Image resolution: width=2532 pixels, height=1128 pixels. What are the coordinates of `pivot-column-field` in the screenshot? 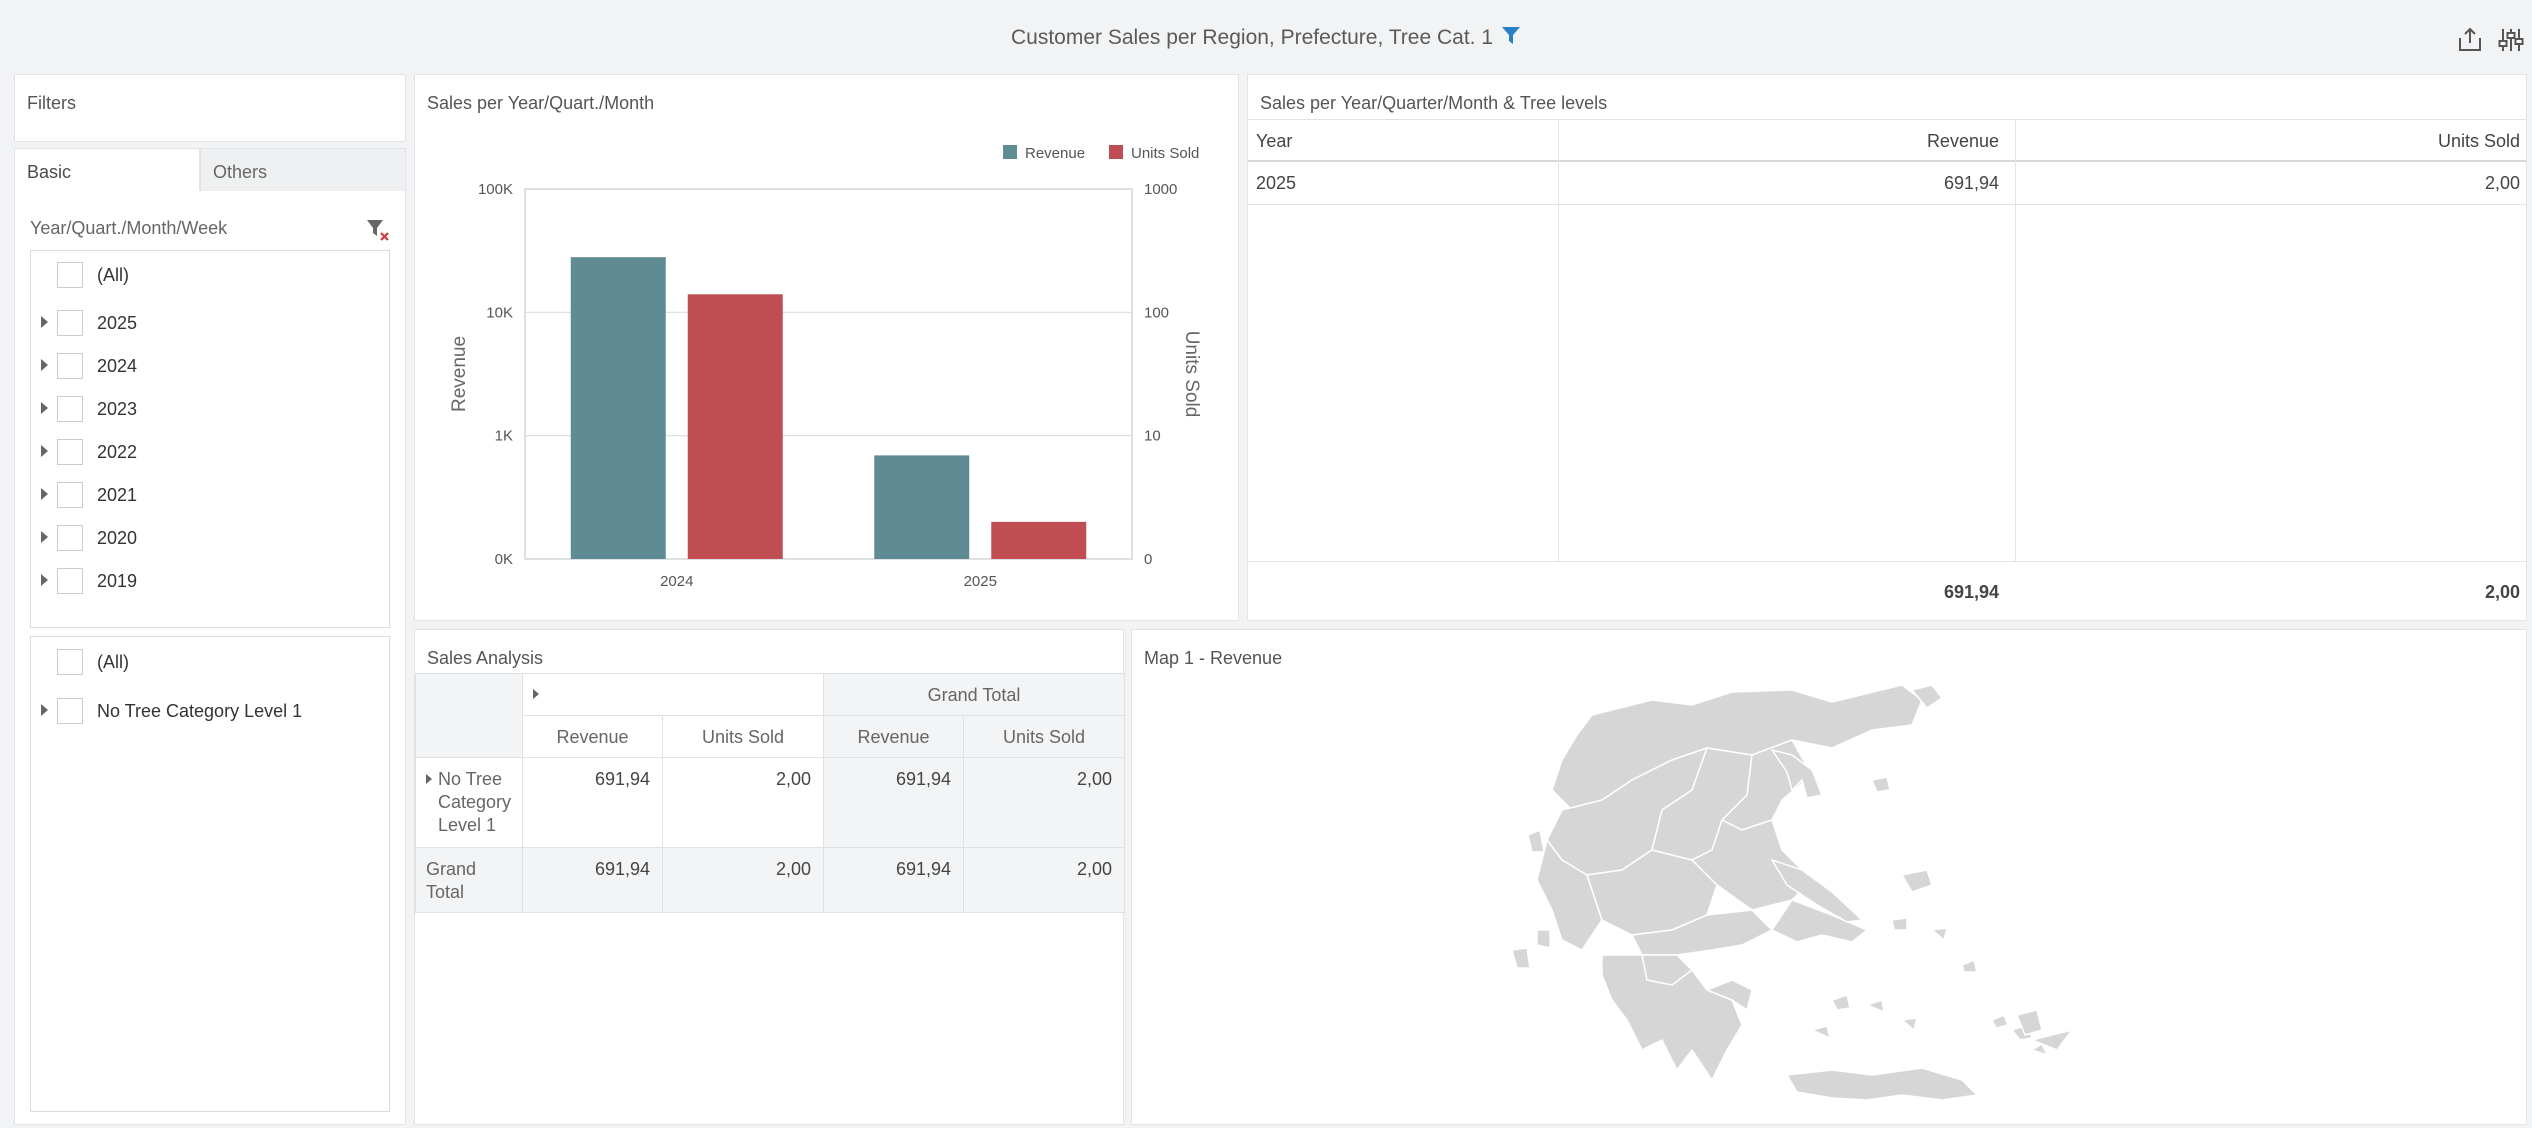 It's located at (673, 694).